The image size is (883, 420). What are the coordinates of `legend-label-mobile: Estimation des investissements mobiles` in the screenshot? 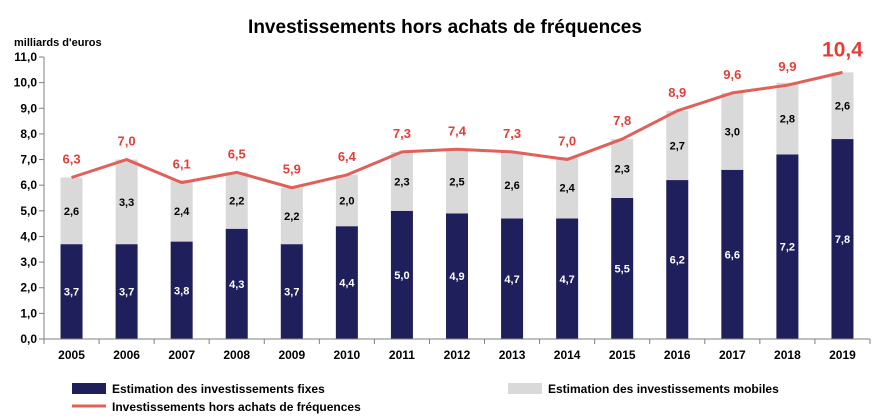 It's located at (663, 389).